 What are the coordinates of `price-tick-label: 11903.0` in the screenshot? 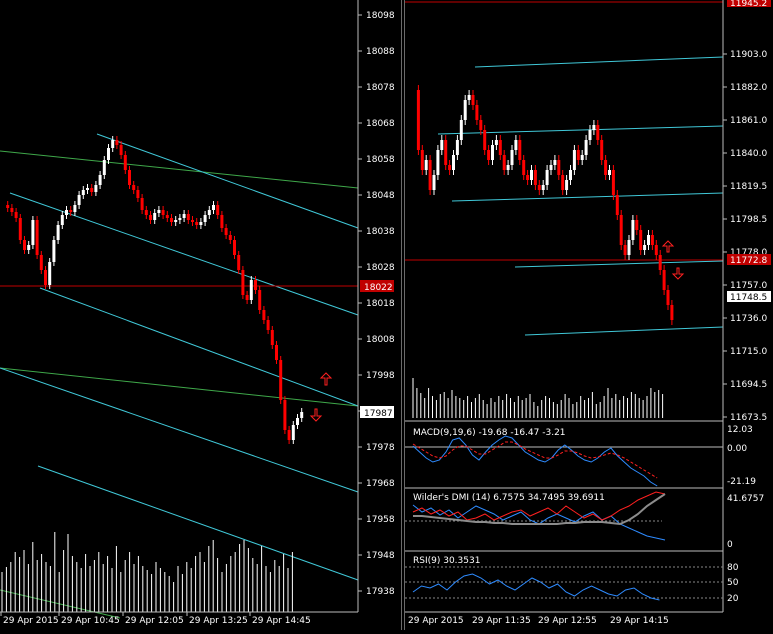 It's located at (748, 55).